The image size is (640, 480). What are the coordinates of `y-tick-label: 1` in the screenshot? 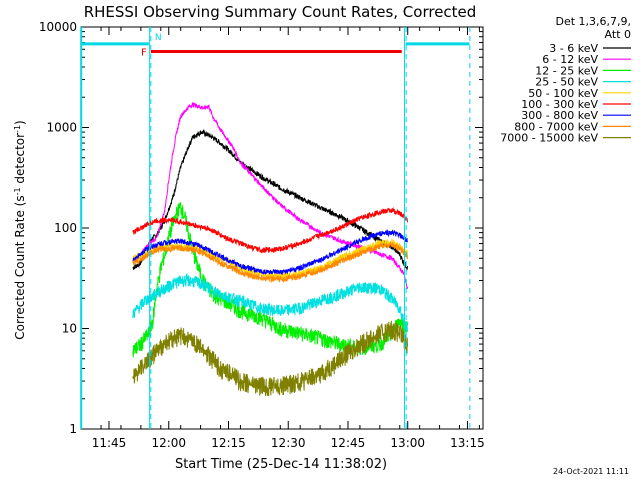 It's located at (73, 429).